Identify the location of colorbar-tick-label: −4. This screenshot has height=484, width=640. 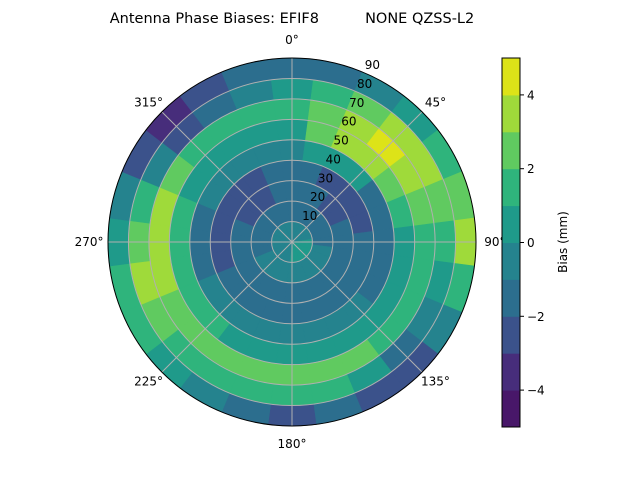
(536, 391).